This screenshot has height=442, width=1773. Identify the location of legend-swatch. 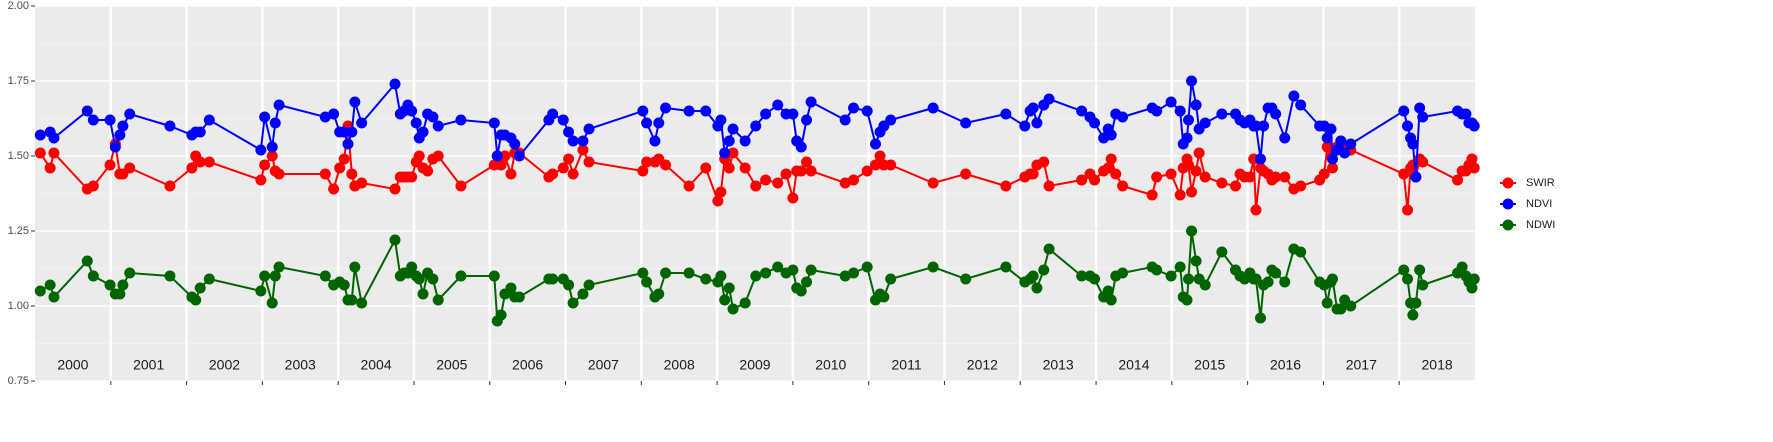
(1508, 225).